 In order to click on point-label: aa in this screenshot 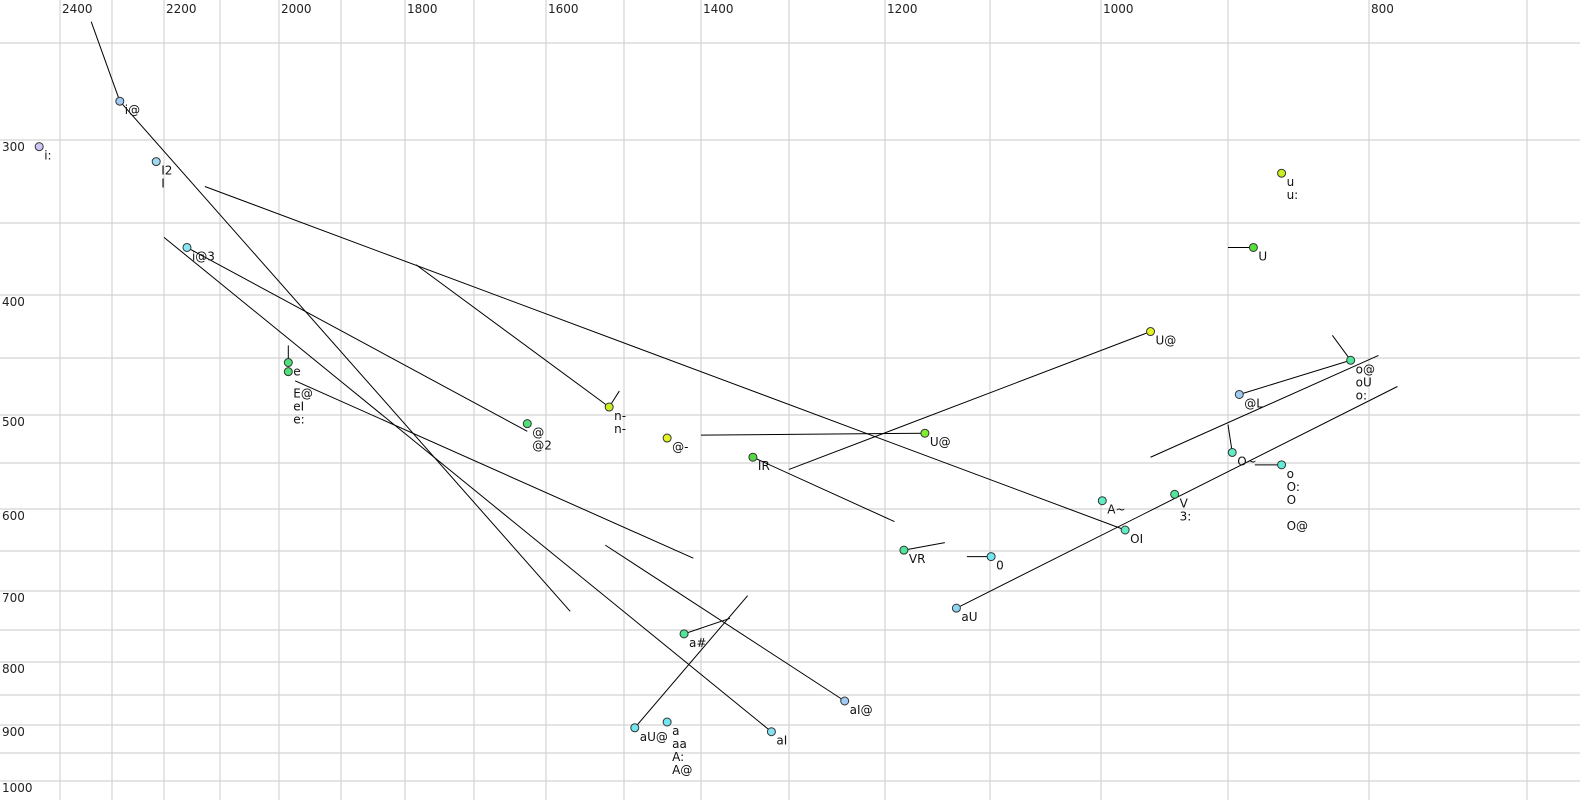, I will do `click(679, 744)`.